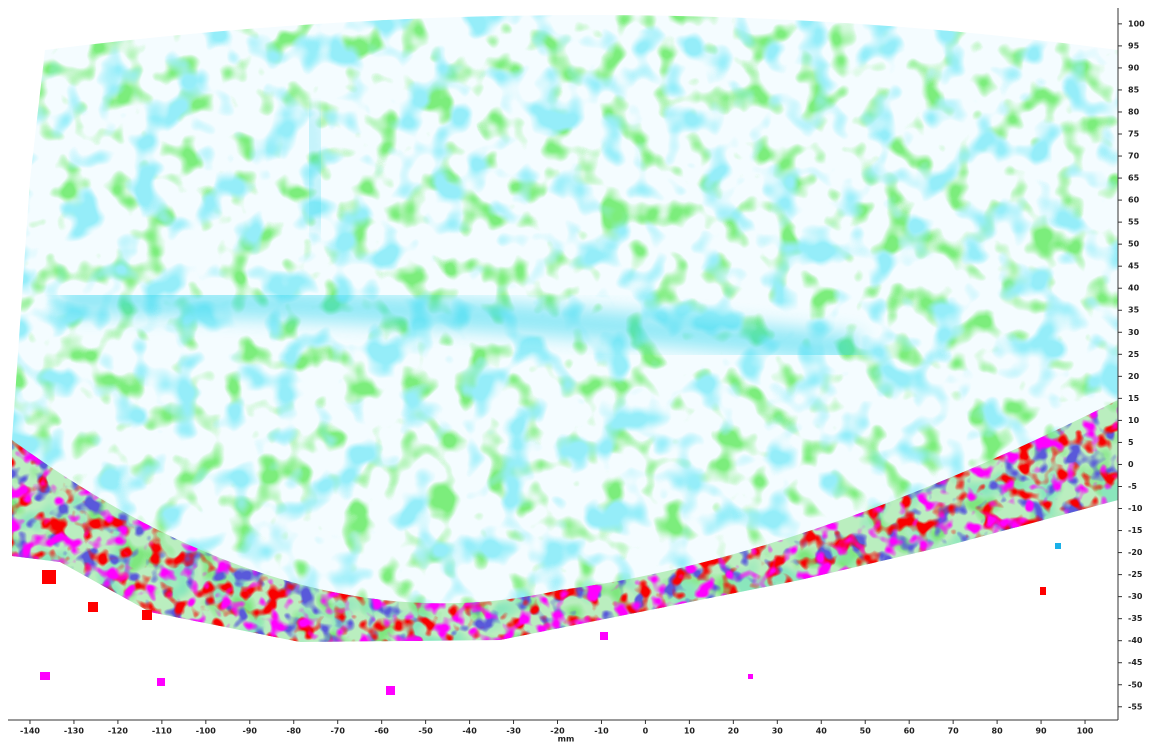 This screenshot has height=744, width=1155. Describe the element at coordinates (1085, 731) in the screenshot. I see `x-tick-label: 100` at that location.